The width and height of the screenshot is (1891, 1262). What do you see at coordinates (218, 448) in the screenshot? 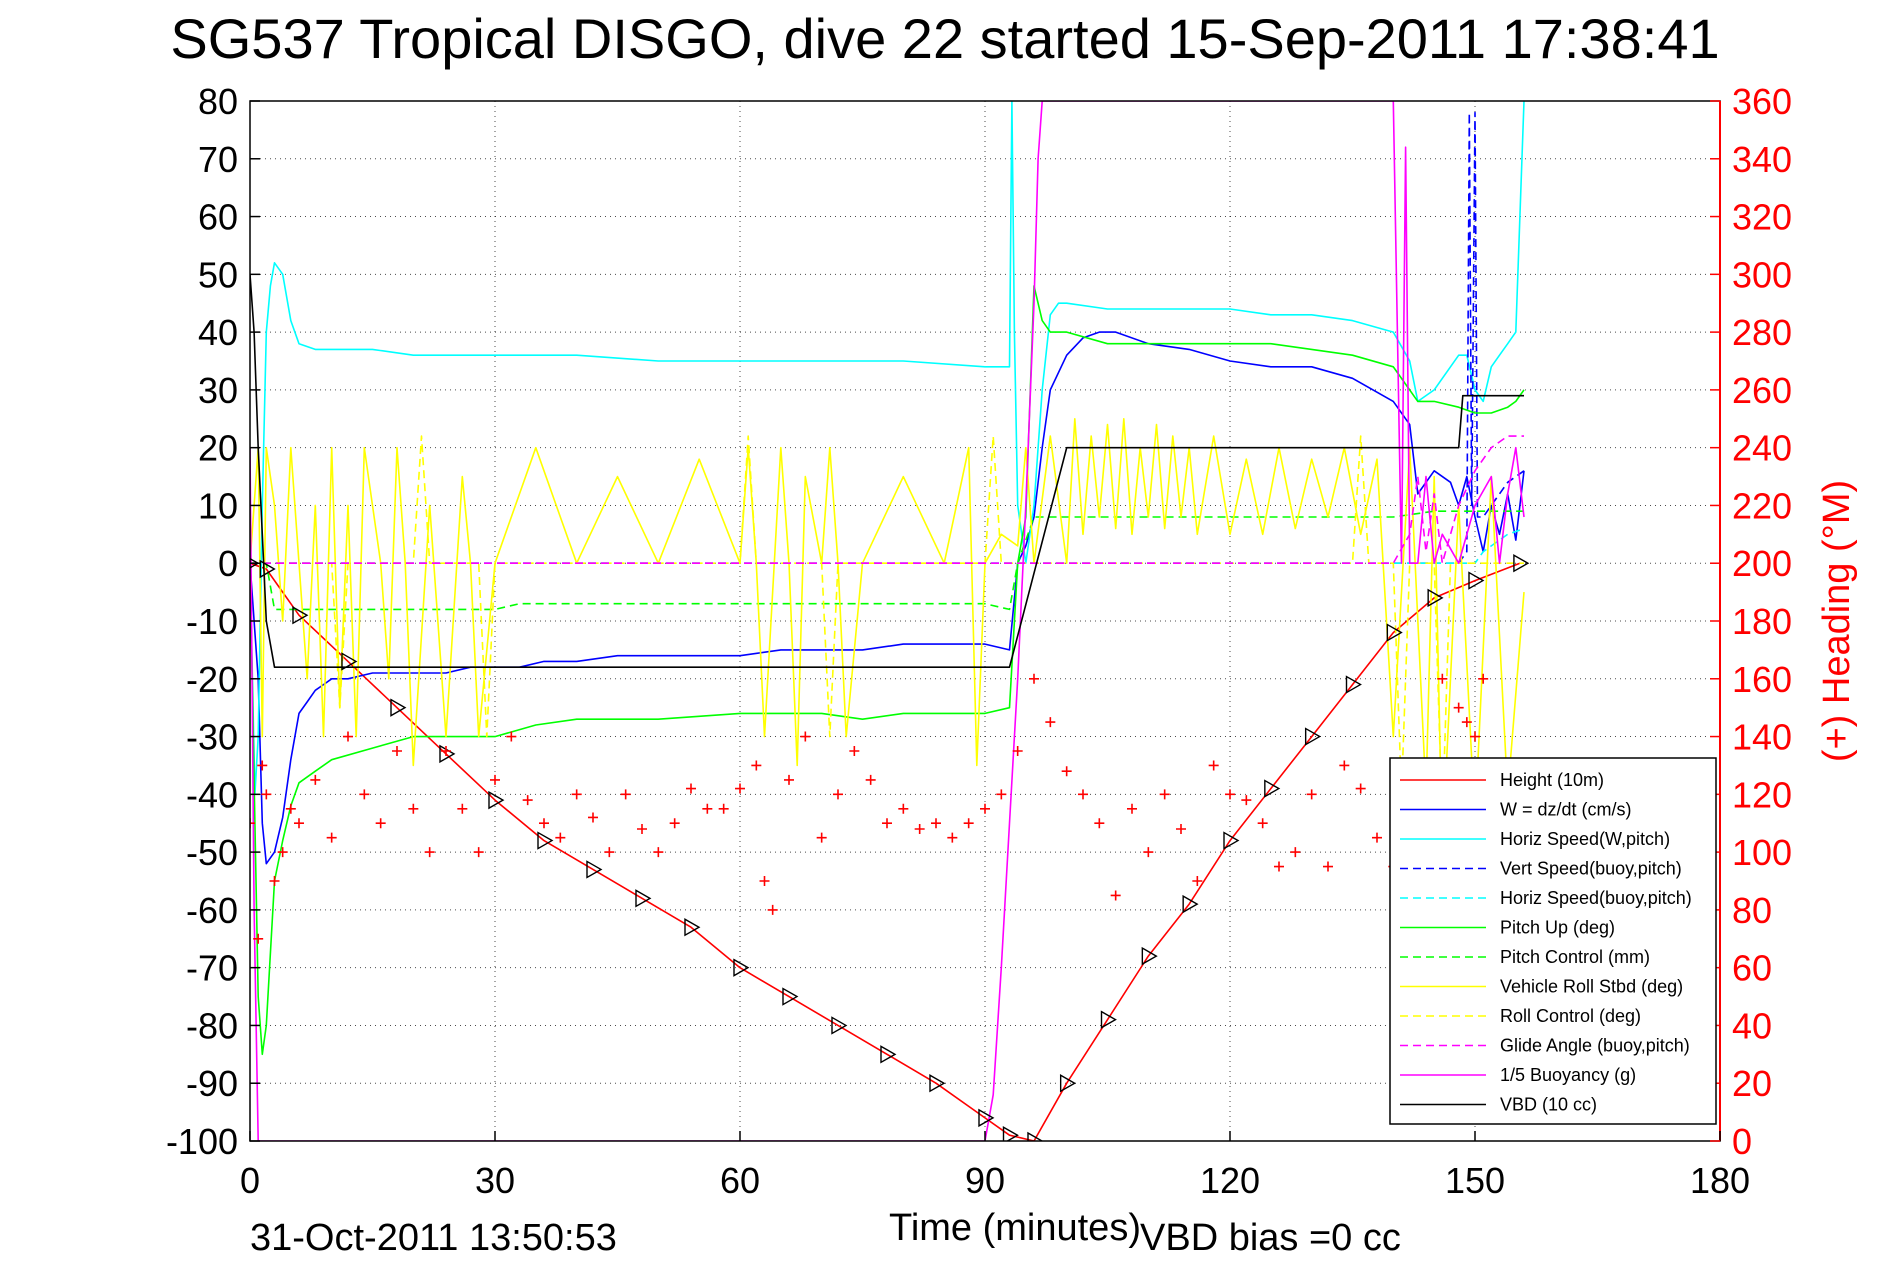
I see `y-tick-label: 20` at bounding box center [218, 448].